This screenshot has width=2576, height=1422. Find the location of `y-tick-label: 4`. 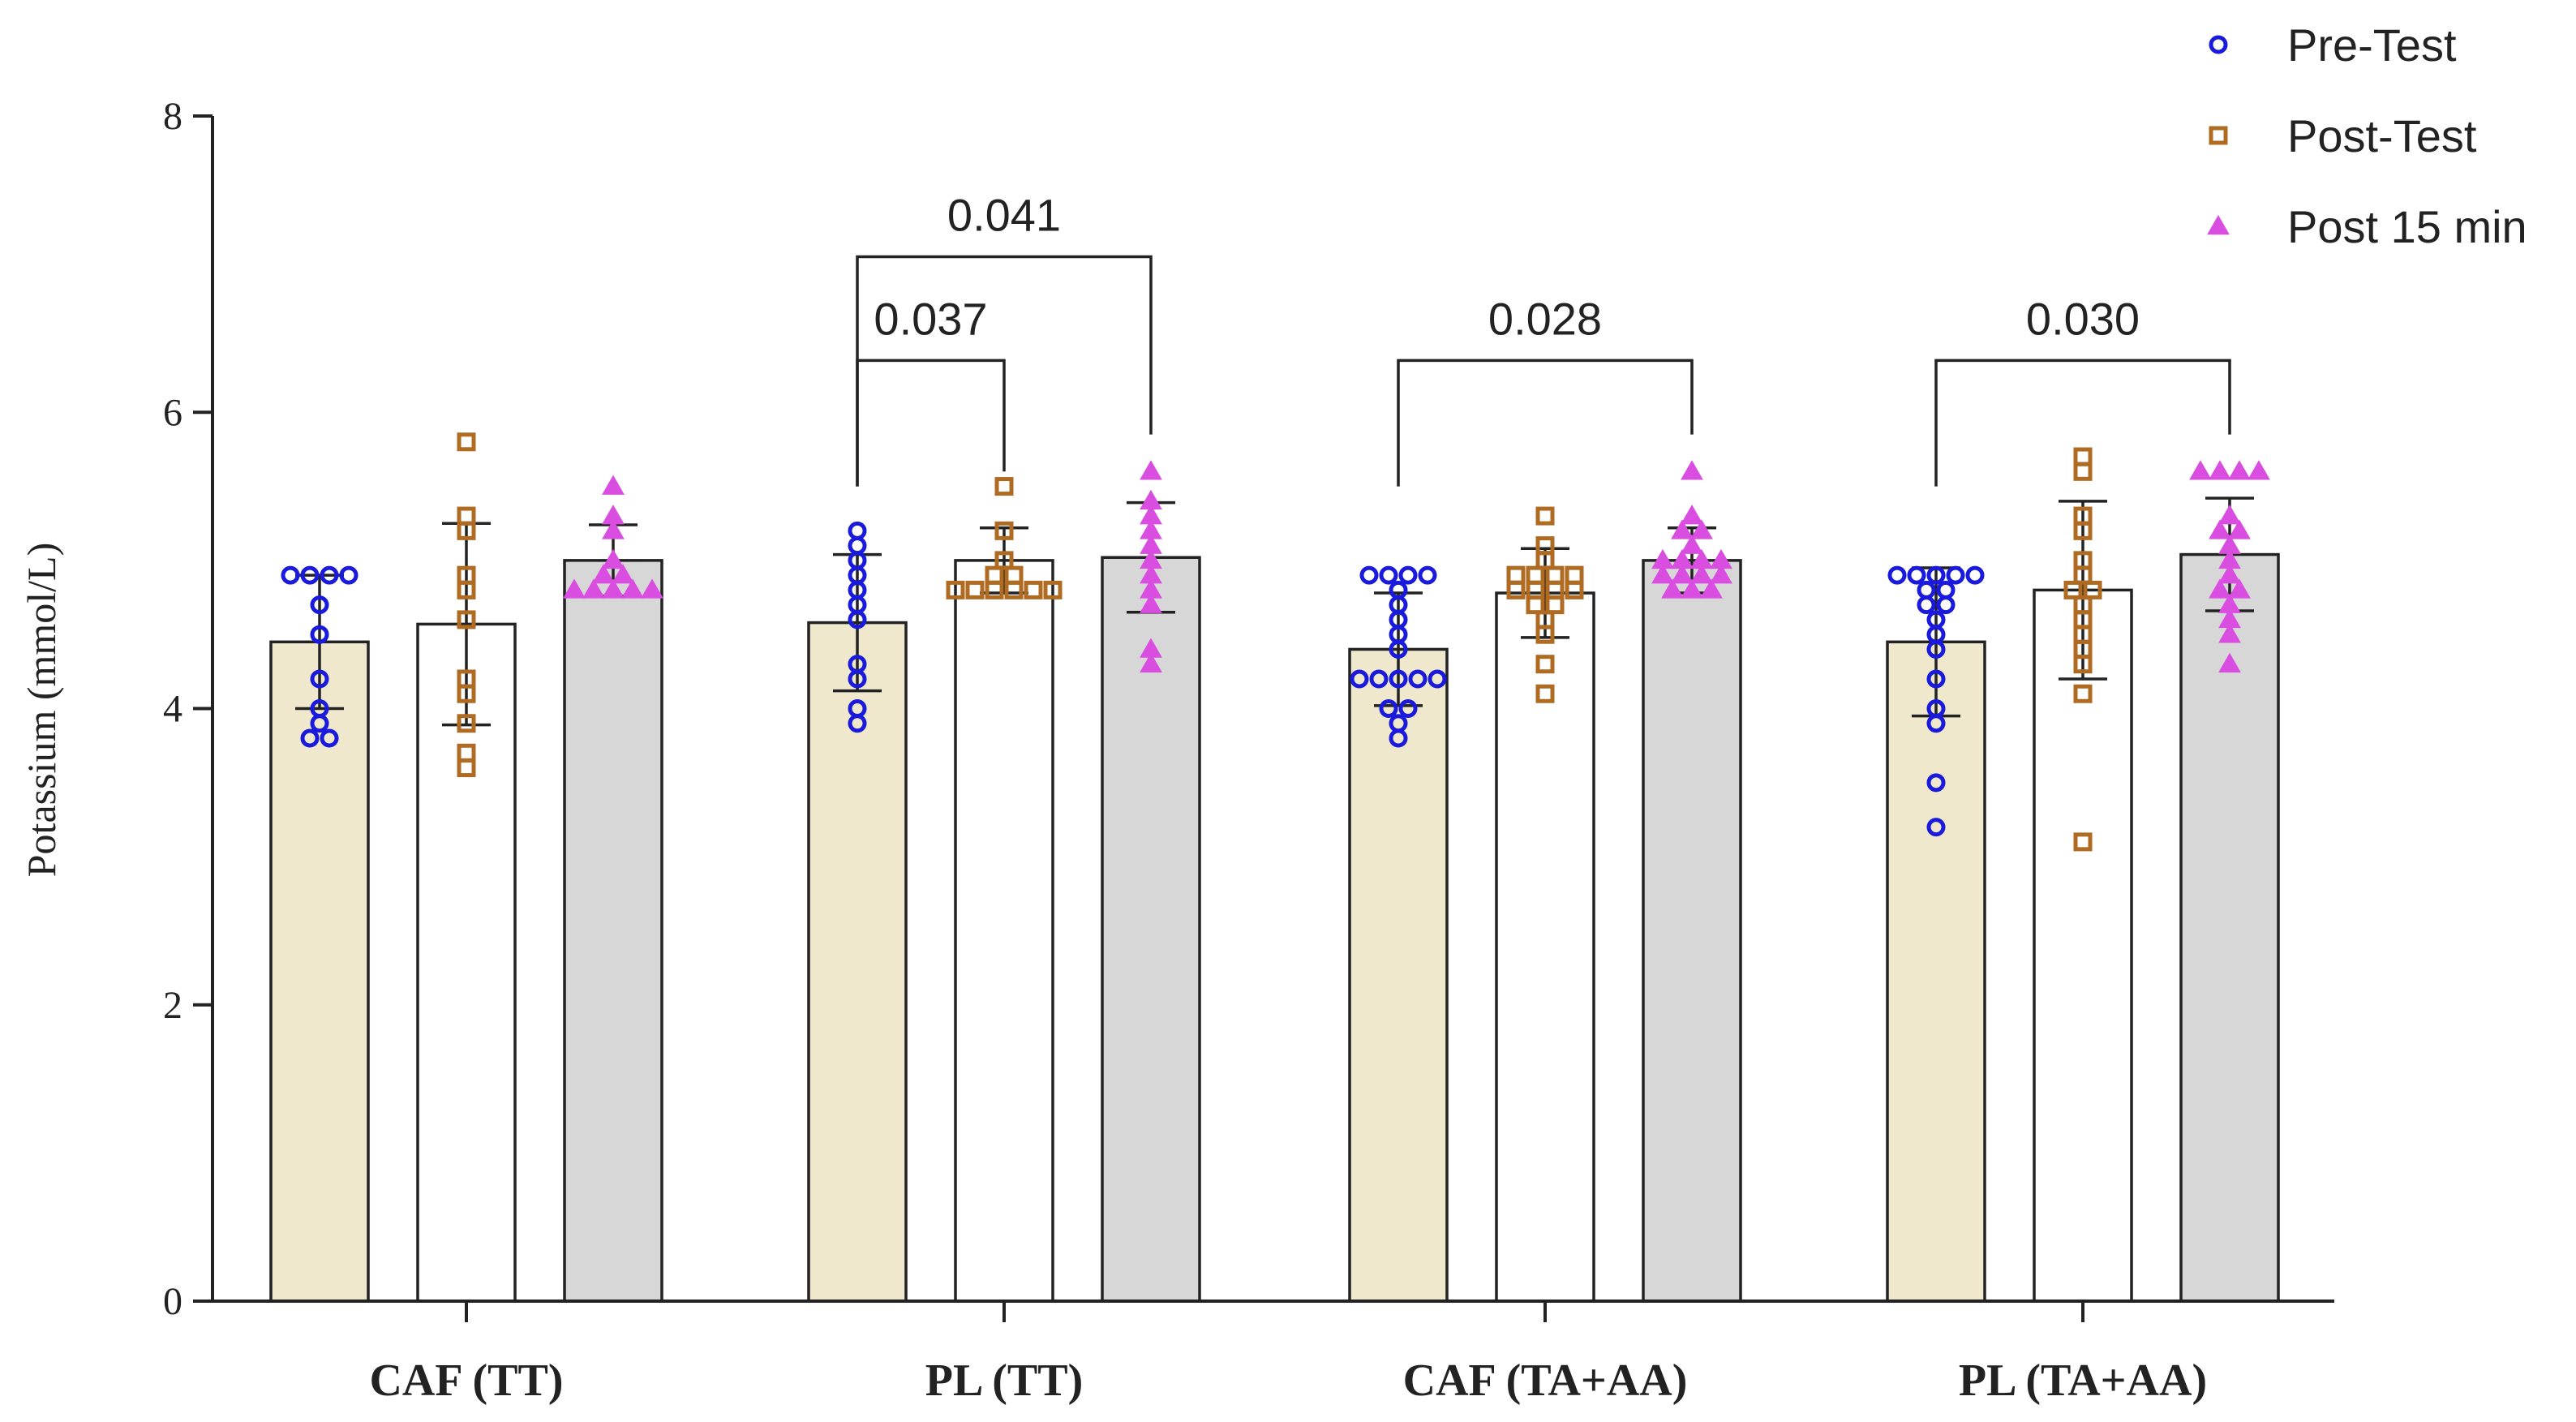

y-tick-label: 4 is located at coordinates (172, 710).